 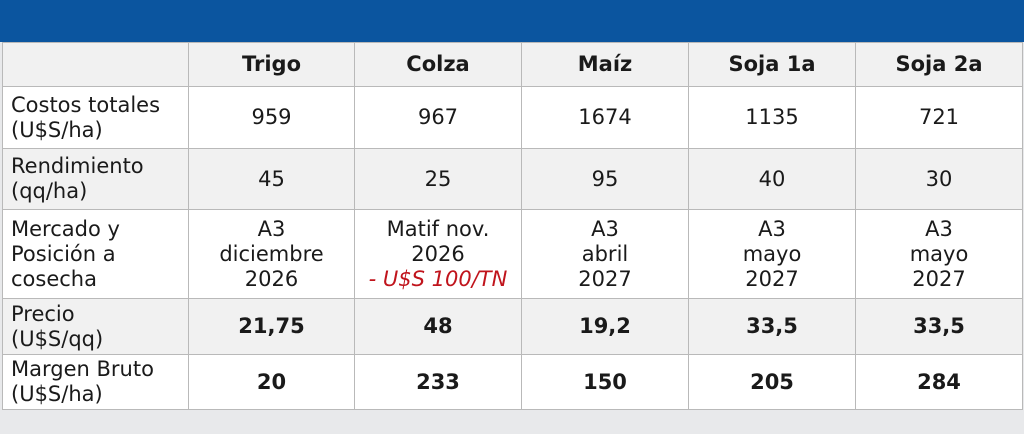 I want to click on cell-line: 30, so click(x=939, y=178).